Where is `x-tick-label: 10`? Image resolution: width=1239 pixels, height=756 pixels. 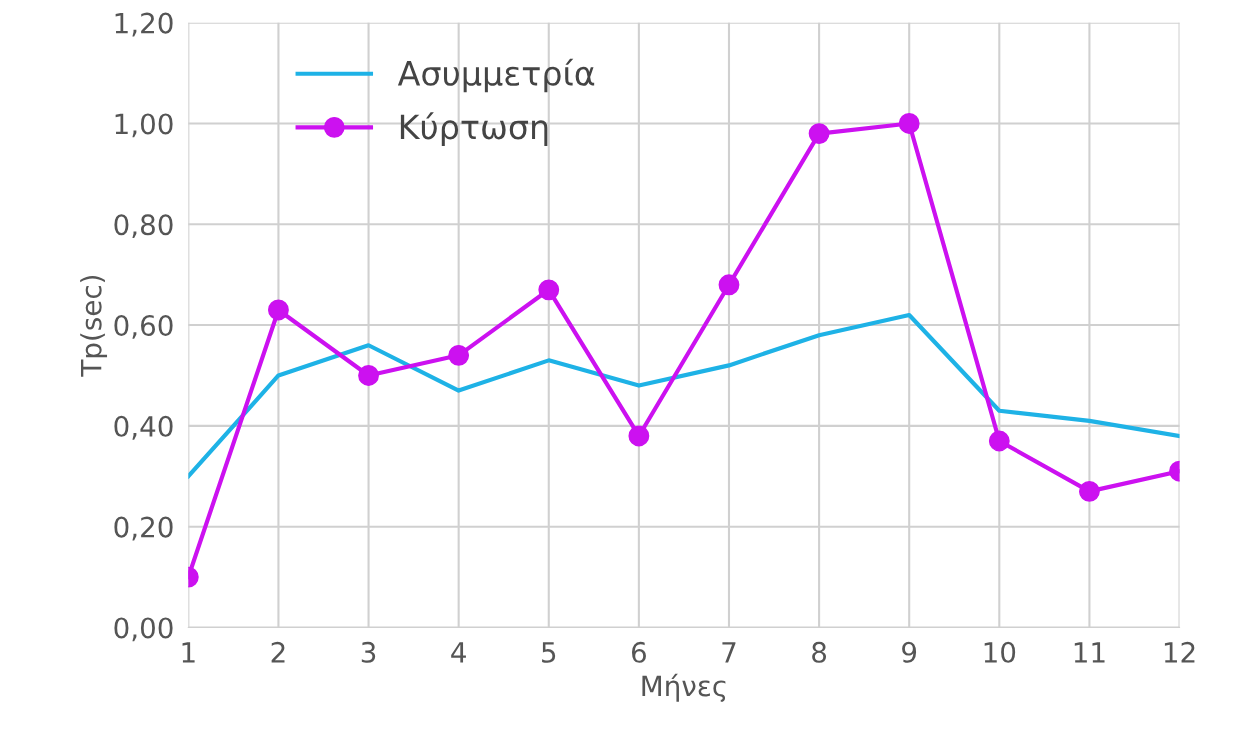
x-tick-label: 10 is located at coordinates (1000, 652).